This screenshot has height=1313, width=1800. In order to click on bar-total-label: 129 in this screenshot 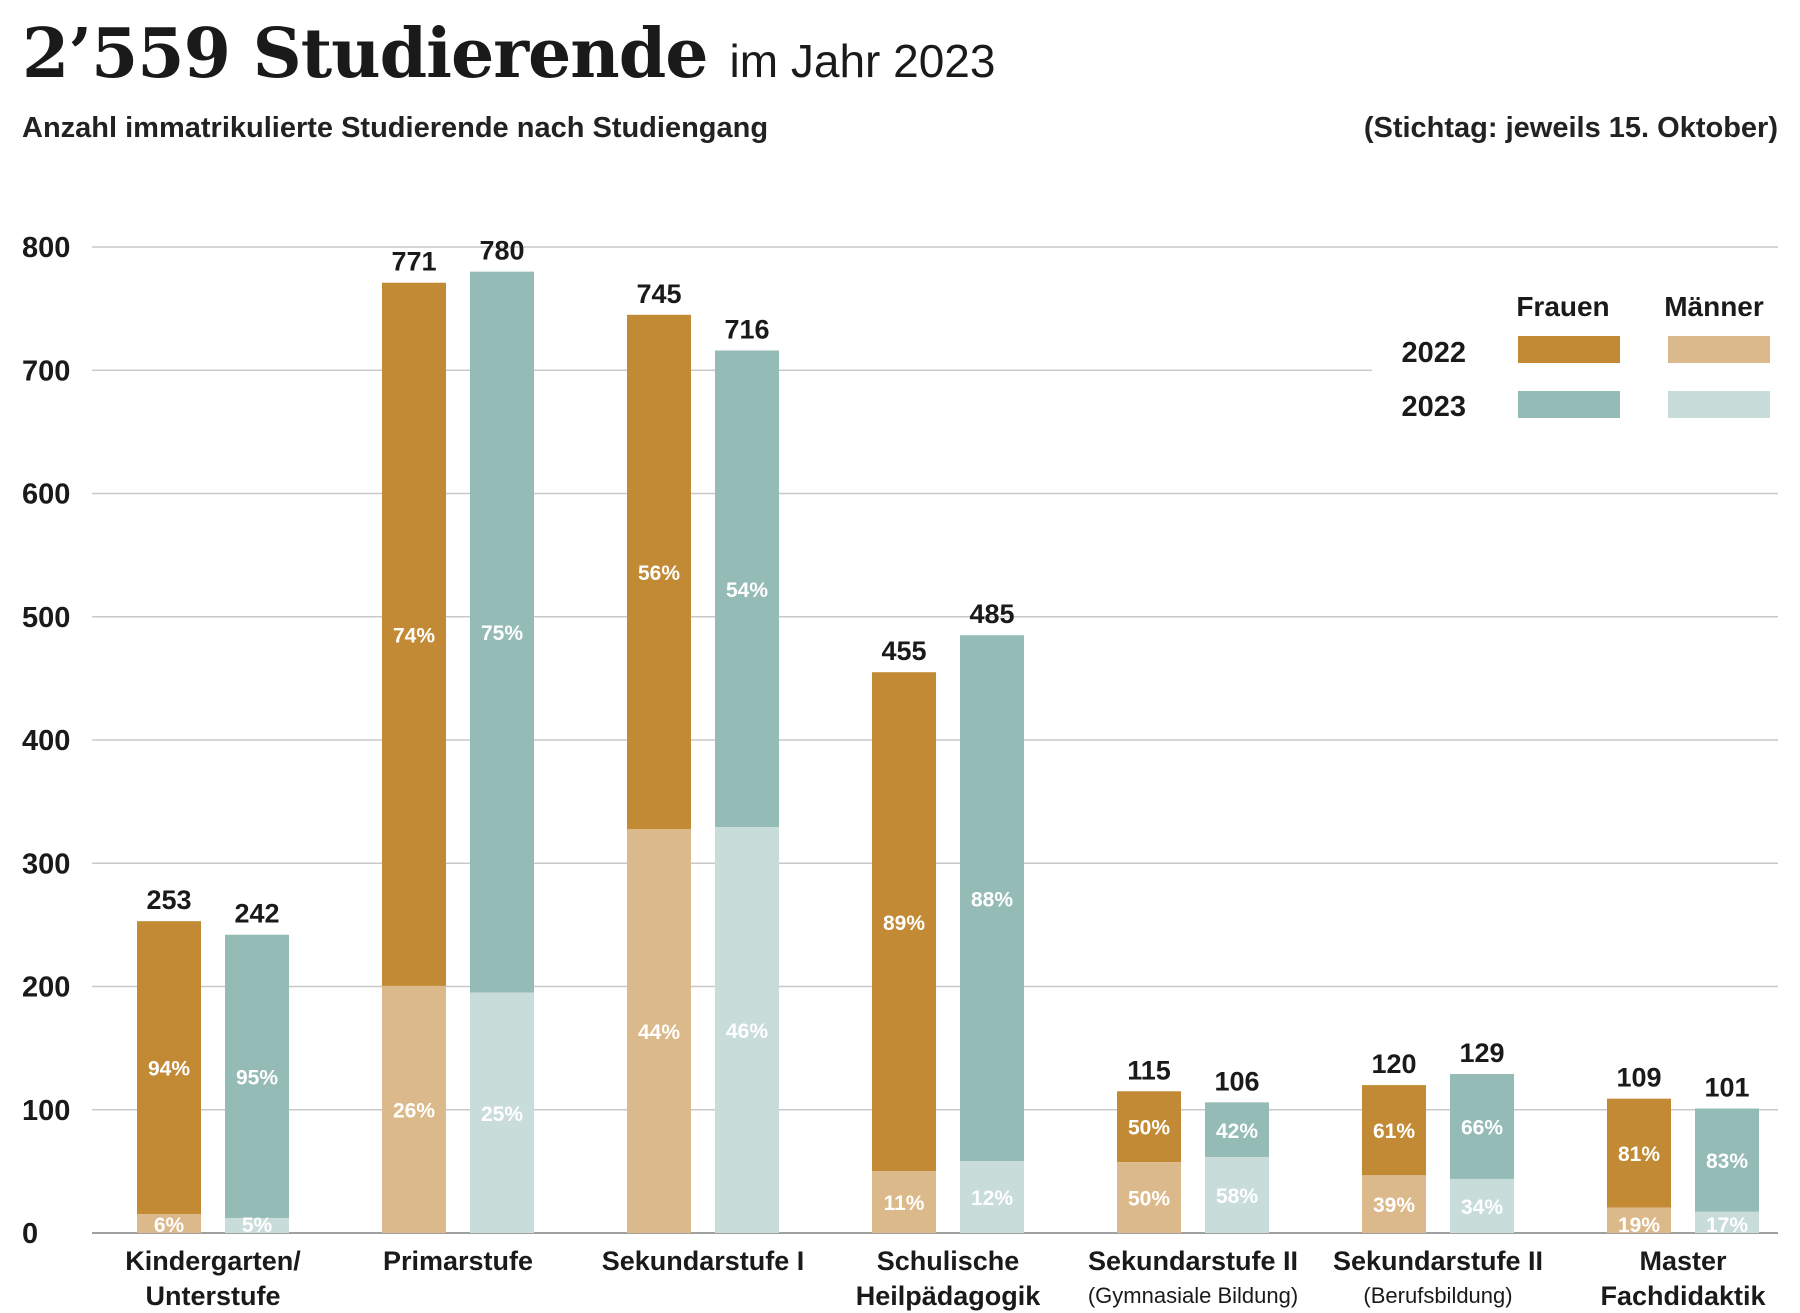, I will do `click(1481, 1053)`.